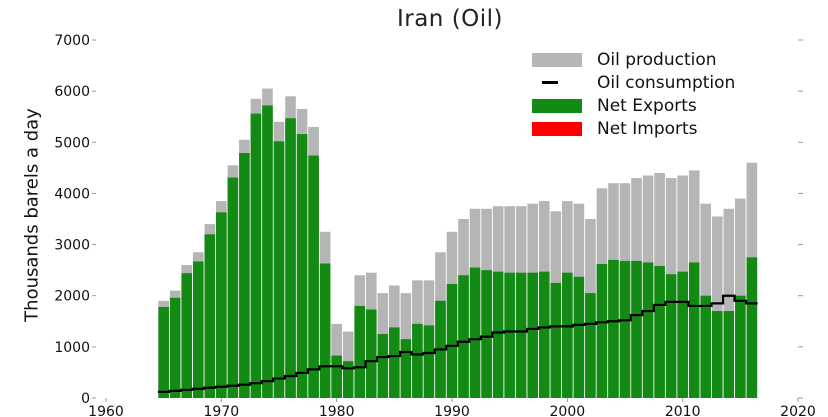  What do you see at coordinates (106, 410) in the screenshot?
I see `x-tick-label: 1960` at bounding box center [106, 410].